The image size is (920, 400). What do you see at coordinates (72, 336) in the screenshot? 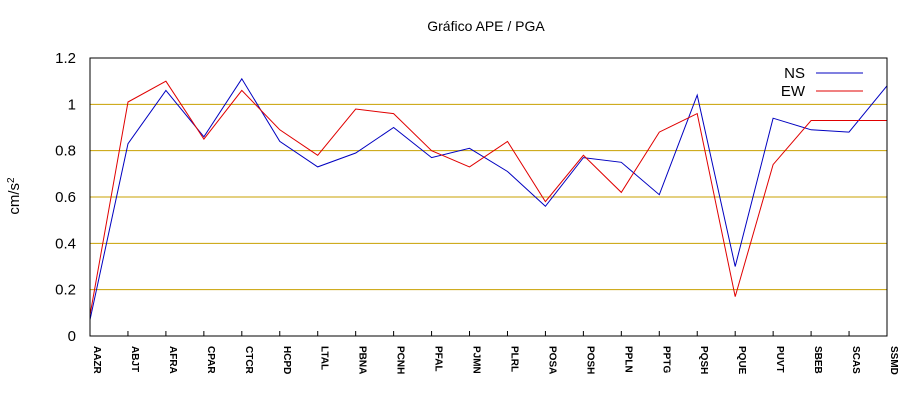
I see `y-tick-label: 0` at bounding box center [72, 336].